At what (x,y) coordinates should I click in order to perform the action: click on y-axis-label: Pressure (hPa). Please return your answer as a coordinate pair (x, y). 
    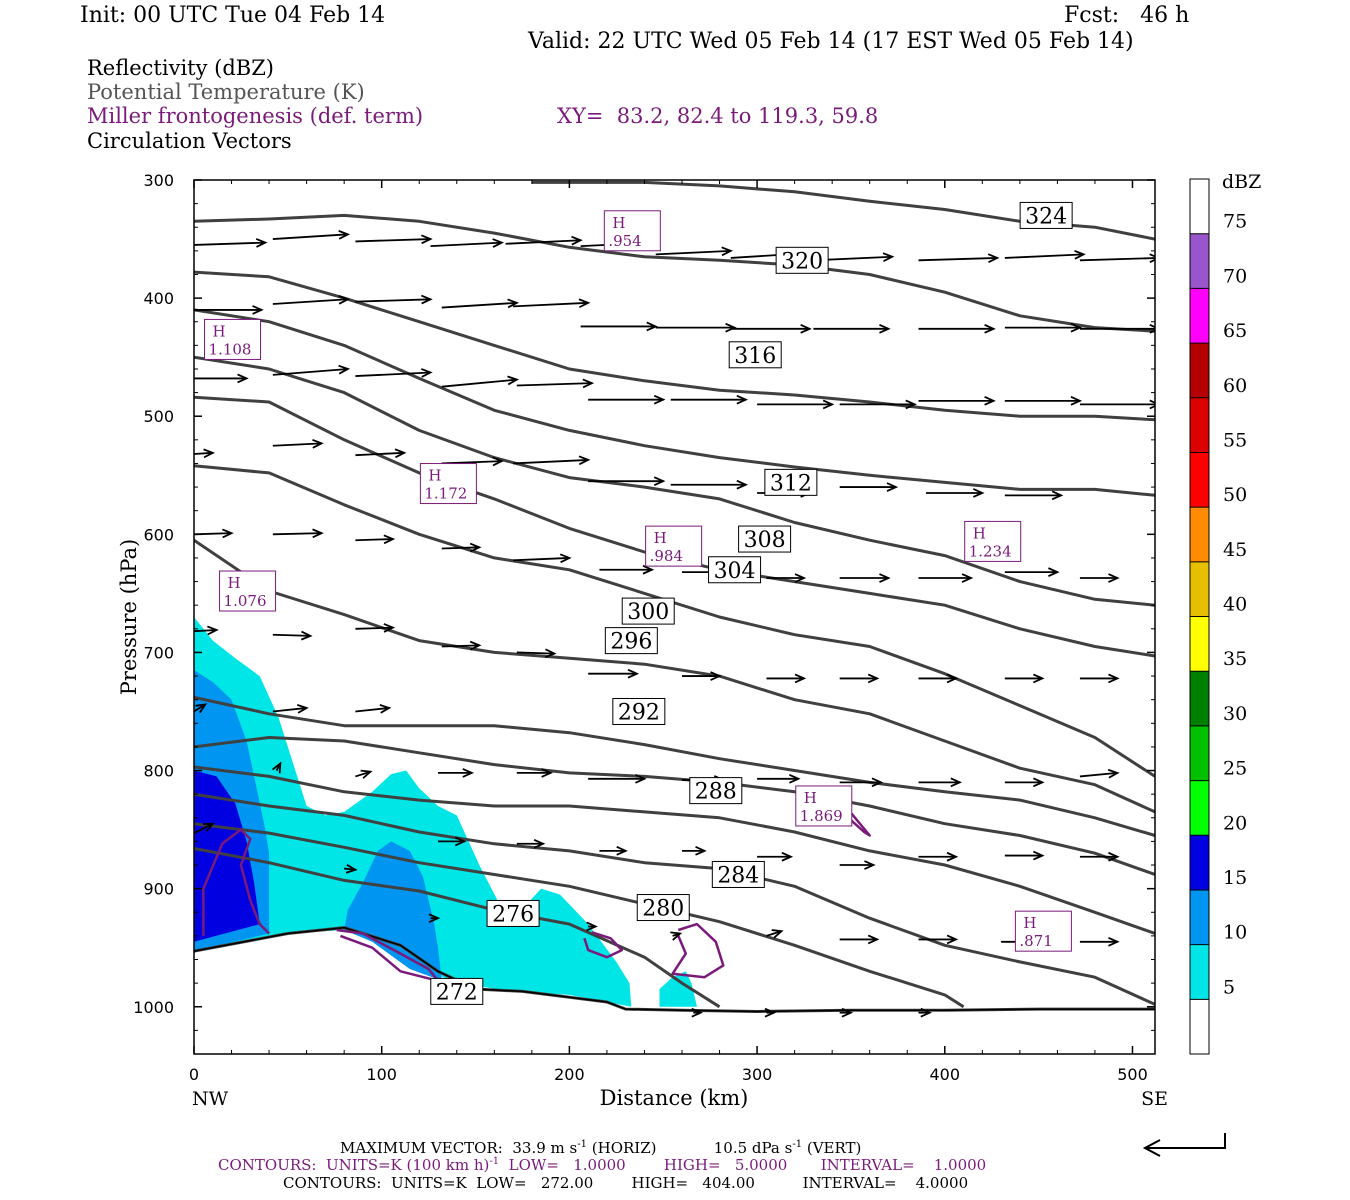
    Looking at the image, I should click on (129, 617).